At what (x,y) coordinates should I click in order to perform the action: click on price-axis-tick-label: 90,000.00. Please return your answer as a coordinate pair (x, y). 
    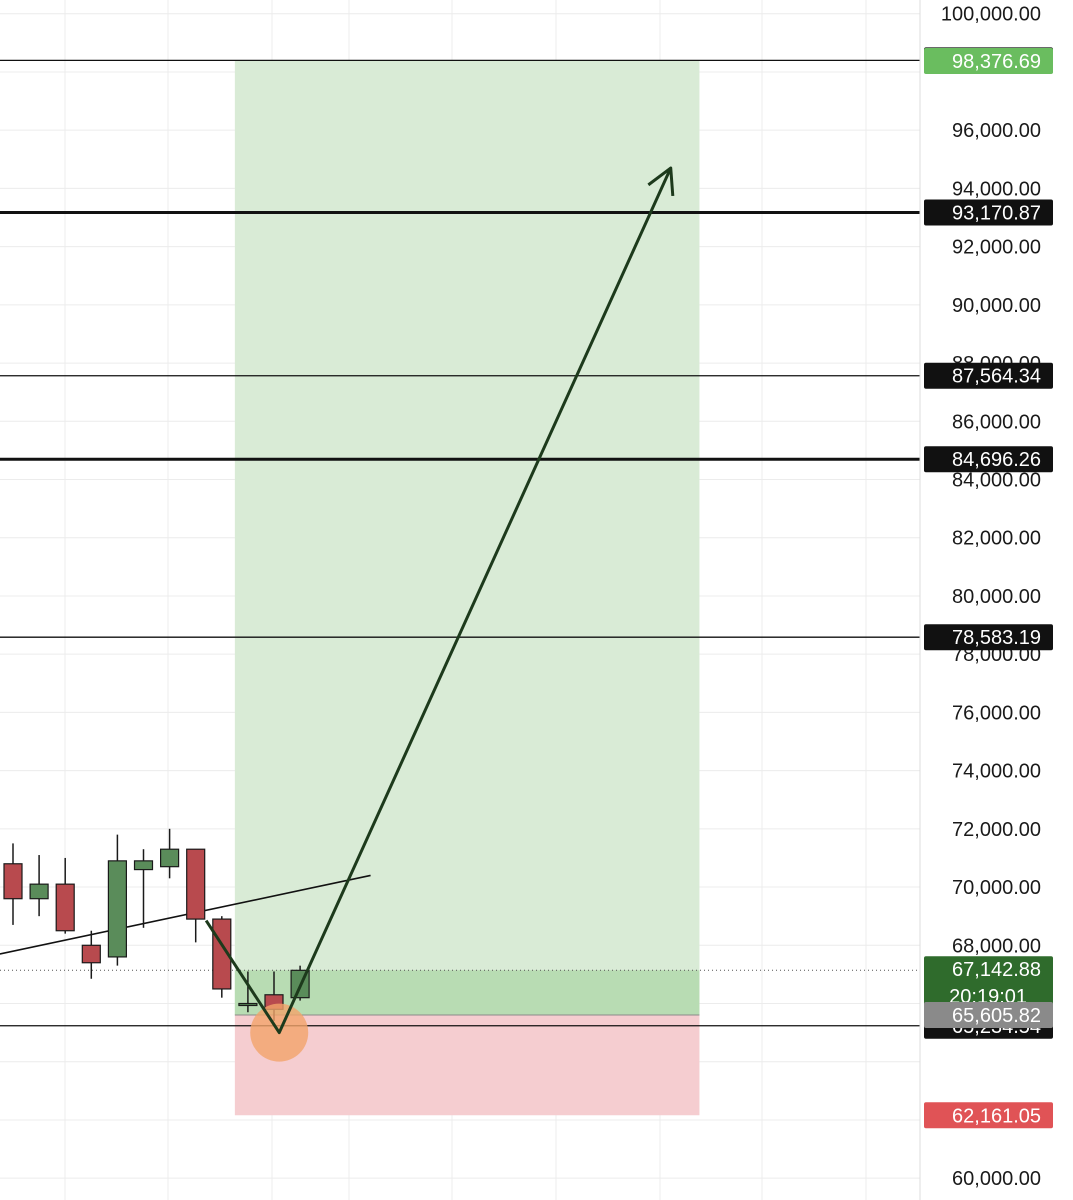
    Looking at the image, I should click on (996, 306).